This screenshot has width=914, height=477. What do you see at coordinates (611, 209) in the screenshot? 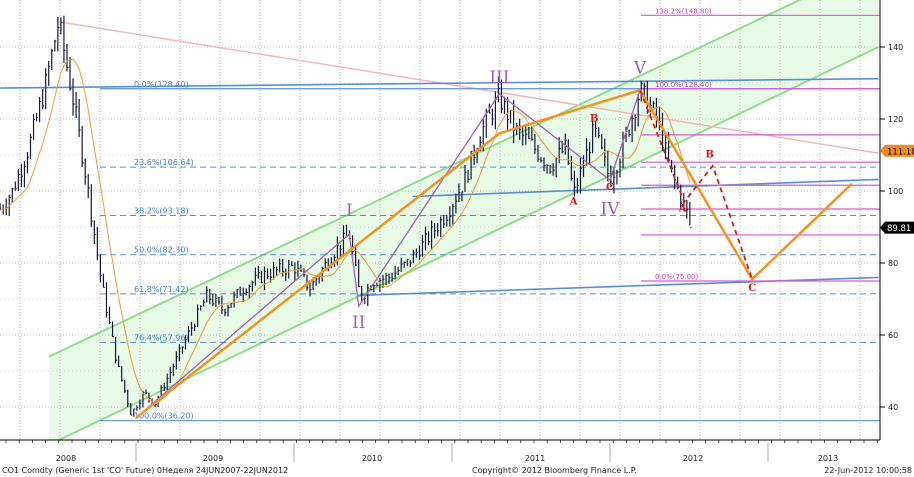
I see `wave-label-purple: IV` at bounding box center [611, 209].